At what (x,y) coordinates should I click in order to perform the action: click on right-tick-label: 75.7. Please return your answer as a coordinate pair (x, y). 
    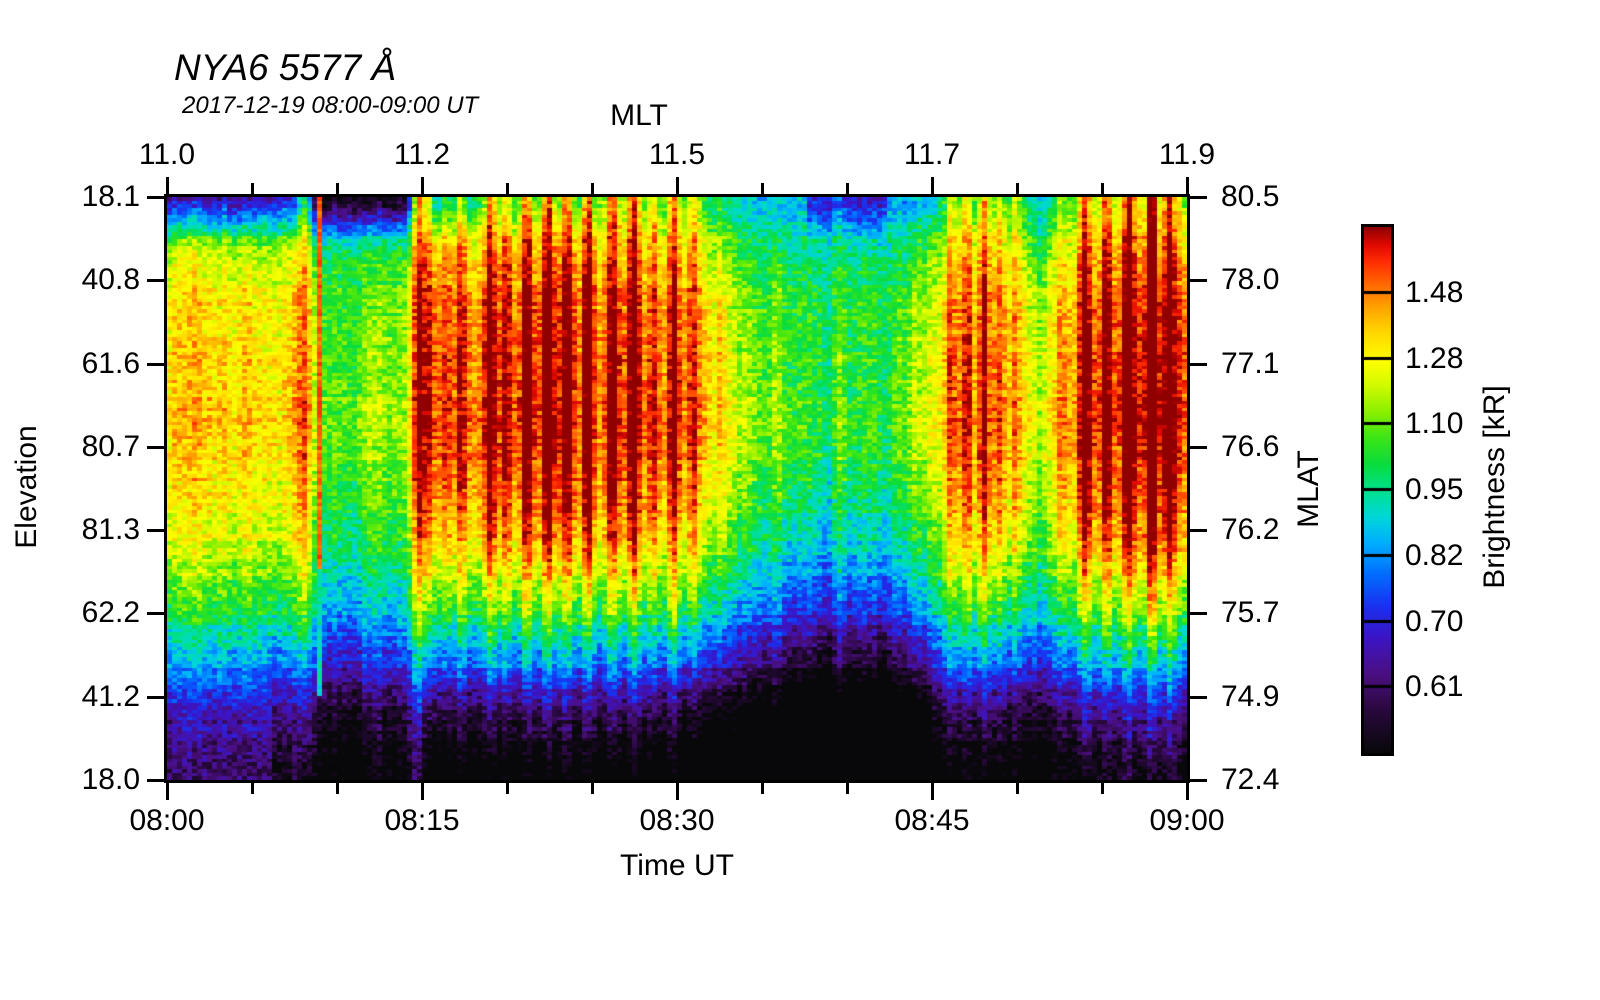
    Looking at the image, I should click on (1250, 612).